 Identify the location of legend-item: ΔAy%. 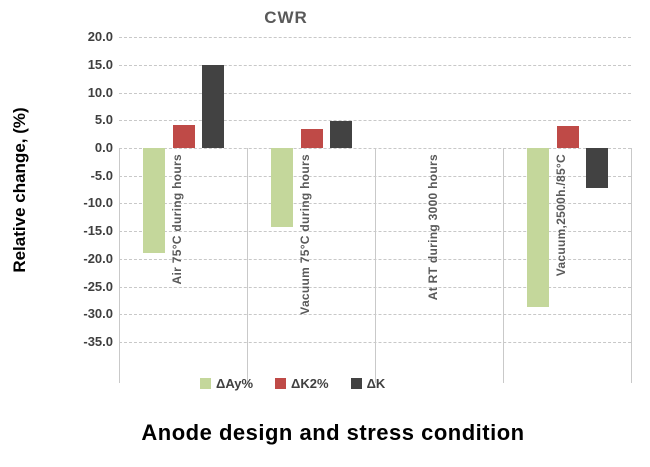
(226, 383).